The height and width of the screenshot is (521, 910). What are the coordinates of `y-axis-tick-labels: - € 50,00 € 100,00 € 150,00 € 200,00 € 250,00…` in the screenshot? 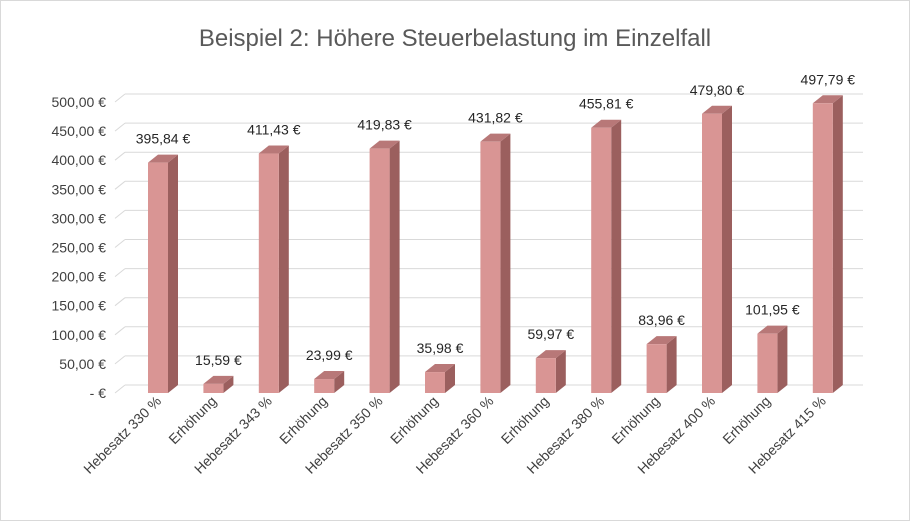 It's located at (79, 247).